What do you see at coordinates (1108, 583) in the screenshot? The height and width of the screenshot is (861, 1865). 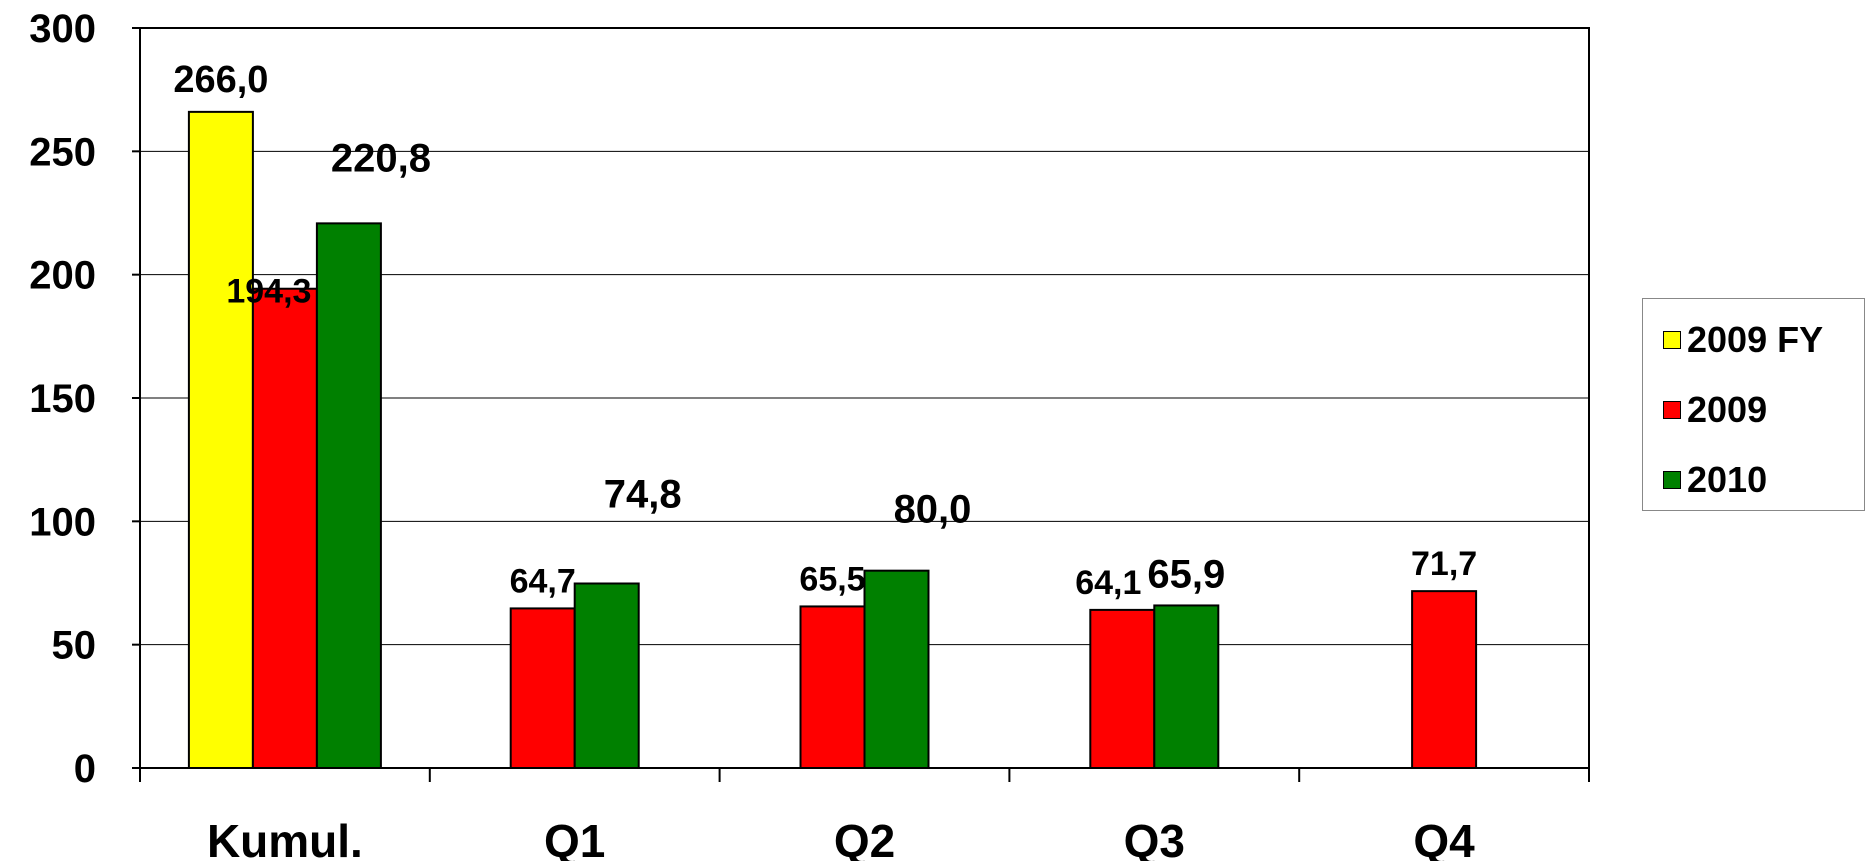 I see `data-label: 64,1` at bounding box center [1108, 583].